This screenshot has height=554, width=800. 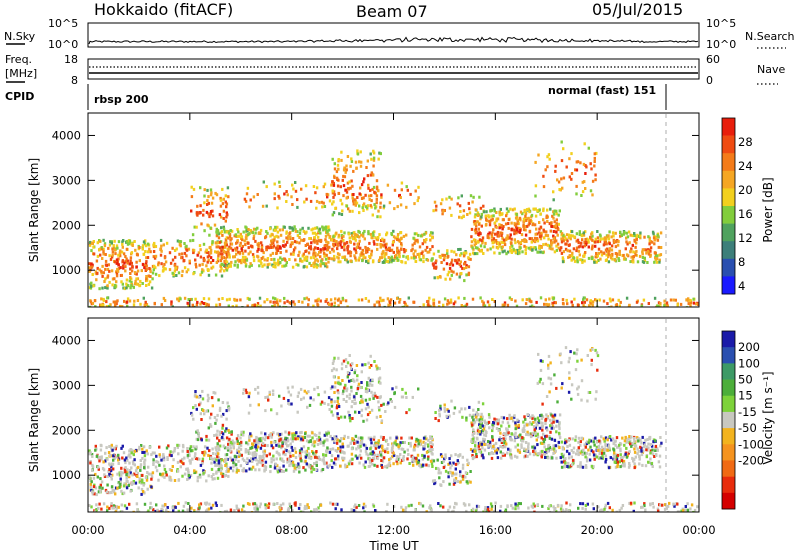 What do you see at coordinates (745, 238) in the screenshot?
I see `colorbar-tick-label: 12` at bounding box center [745, 238].